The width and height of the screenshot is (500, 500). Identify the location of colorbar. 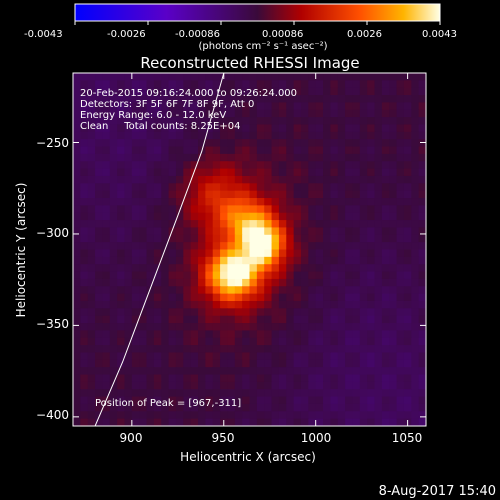
(257, 12).